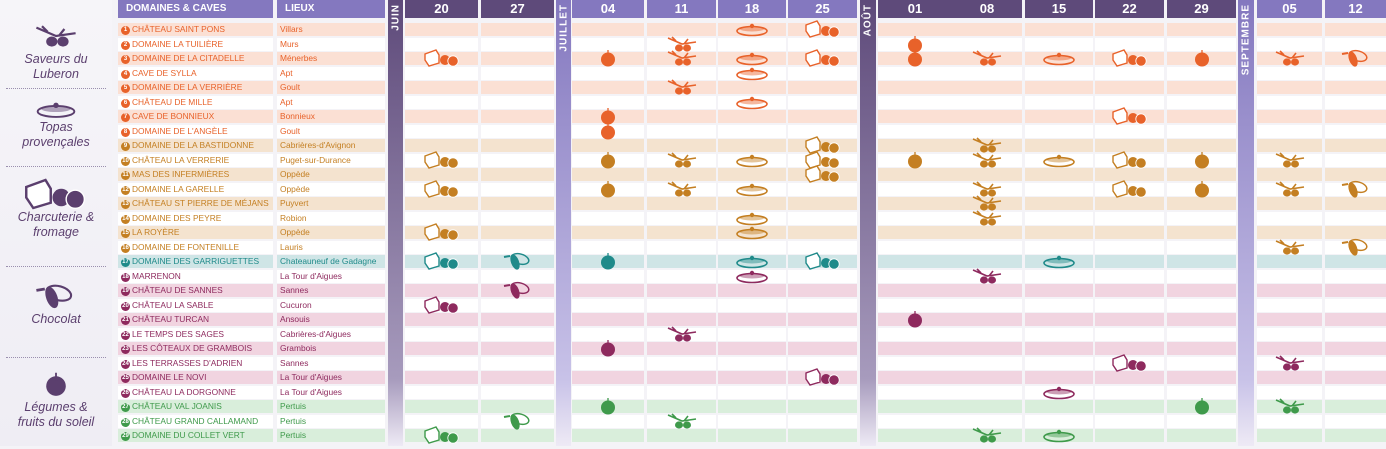 The width and height of the screenshot is (1386, 449). Describe the element at coordinates (195, 29) in the screenshot. I see `domain-name: 1 CHÂTEAU SAINT PONS` at that location.